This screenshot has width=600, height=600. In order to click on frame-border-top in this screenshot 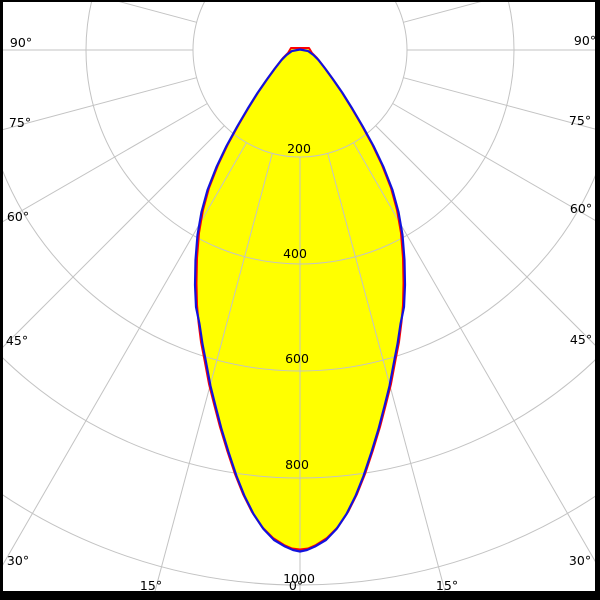, I will do `click(300, 1)`.